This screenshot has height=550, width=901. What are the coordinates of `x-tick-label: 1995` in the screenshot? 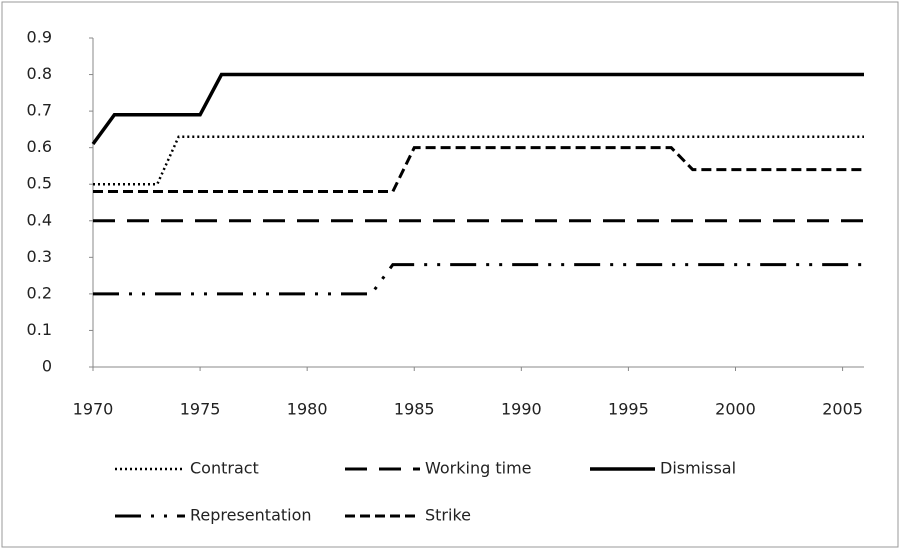 It's located at (628, 409).